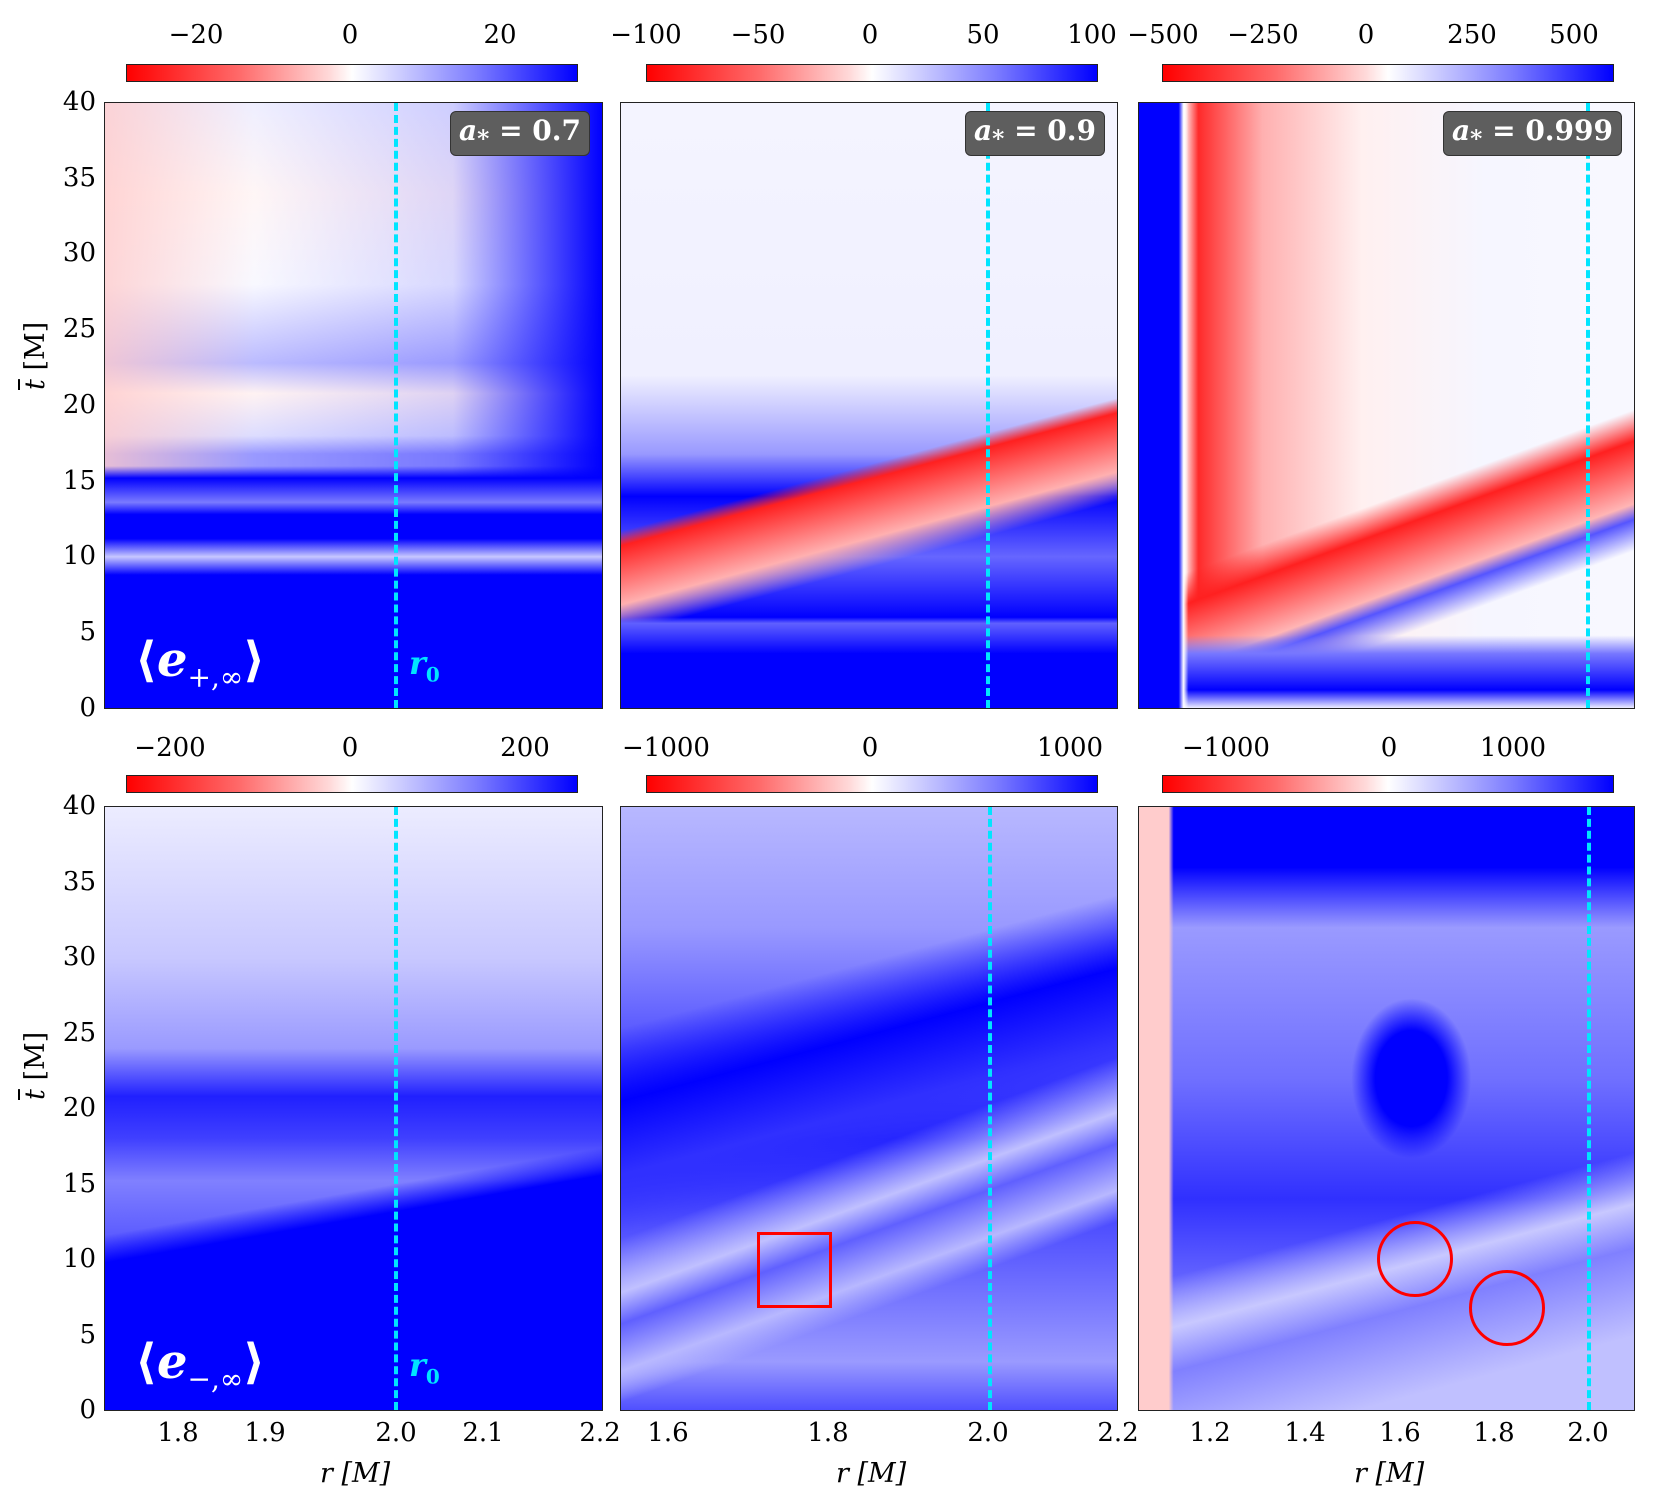 This screenshot has height=1501, width=1662. I want to click on heatmap-e-plus-a0999: a* = 0.999, so click(1386, 405).